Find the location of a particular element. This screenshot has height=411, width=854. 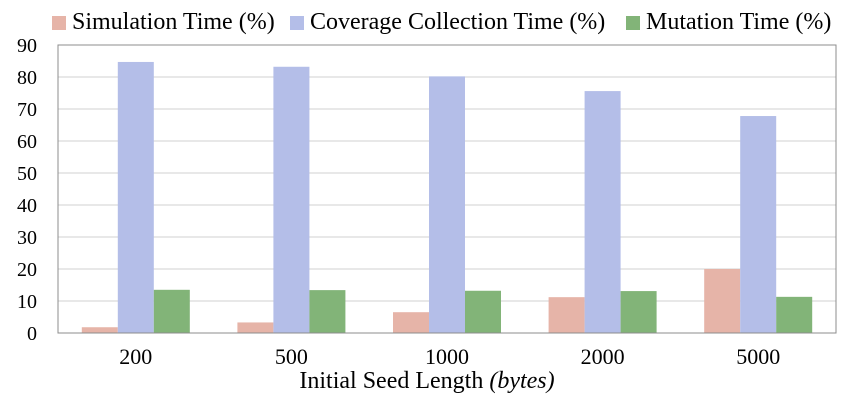

y-tick-label: 30 is located at coordinates (27, 238).